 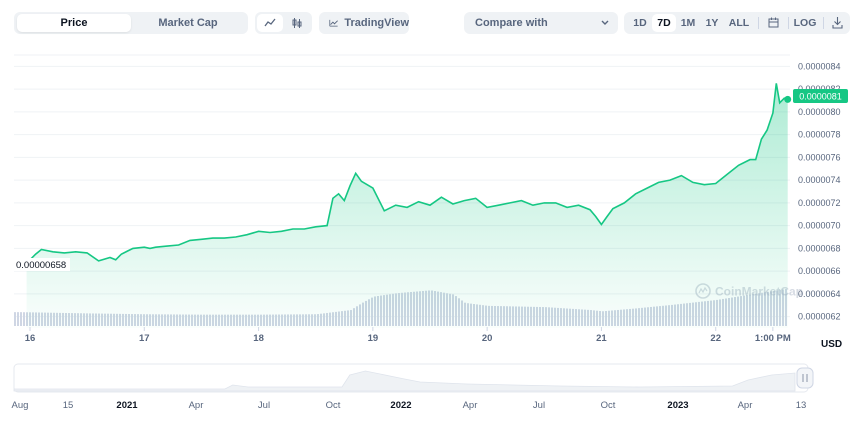 I want to click on y-tick-label: 0.0000072, so click(x=819, y=203).